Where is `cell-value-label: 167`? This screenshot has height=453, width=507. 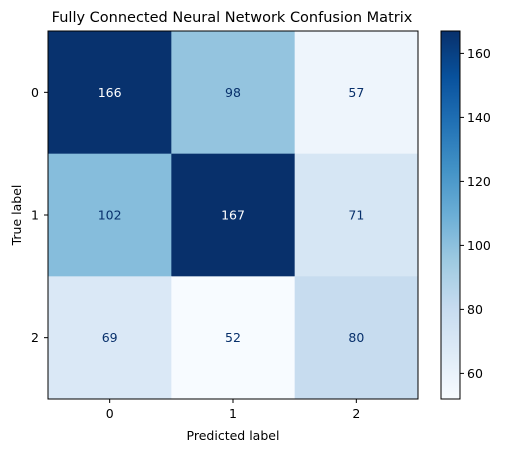 cell-value-label: 167 is located at coordinates (233, 215).